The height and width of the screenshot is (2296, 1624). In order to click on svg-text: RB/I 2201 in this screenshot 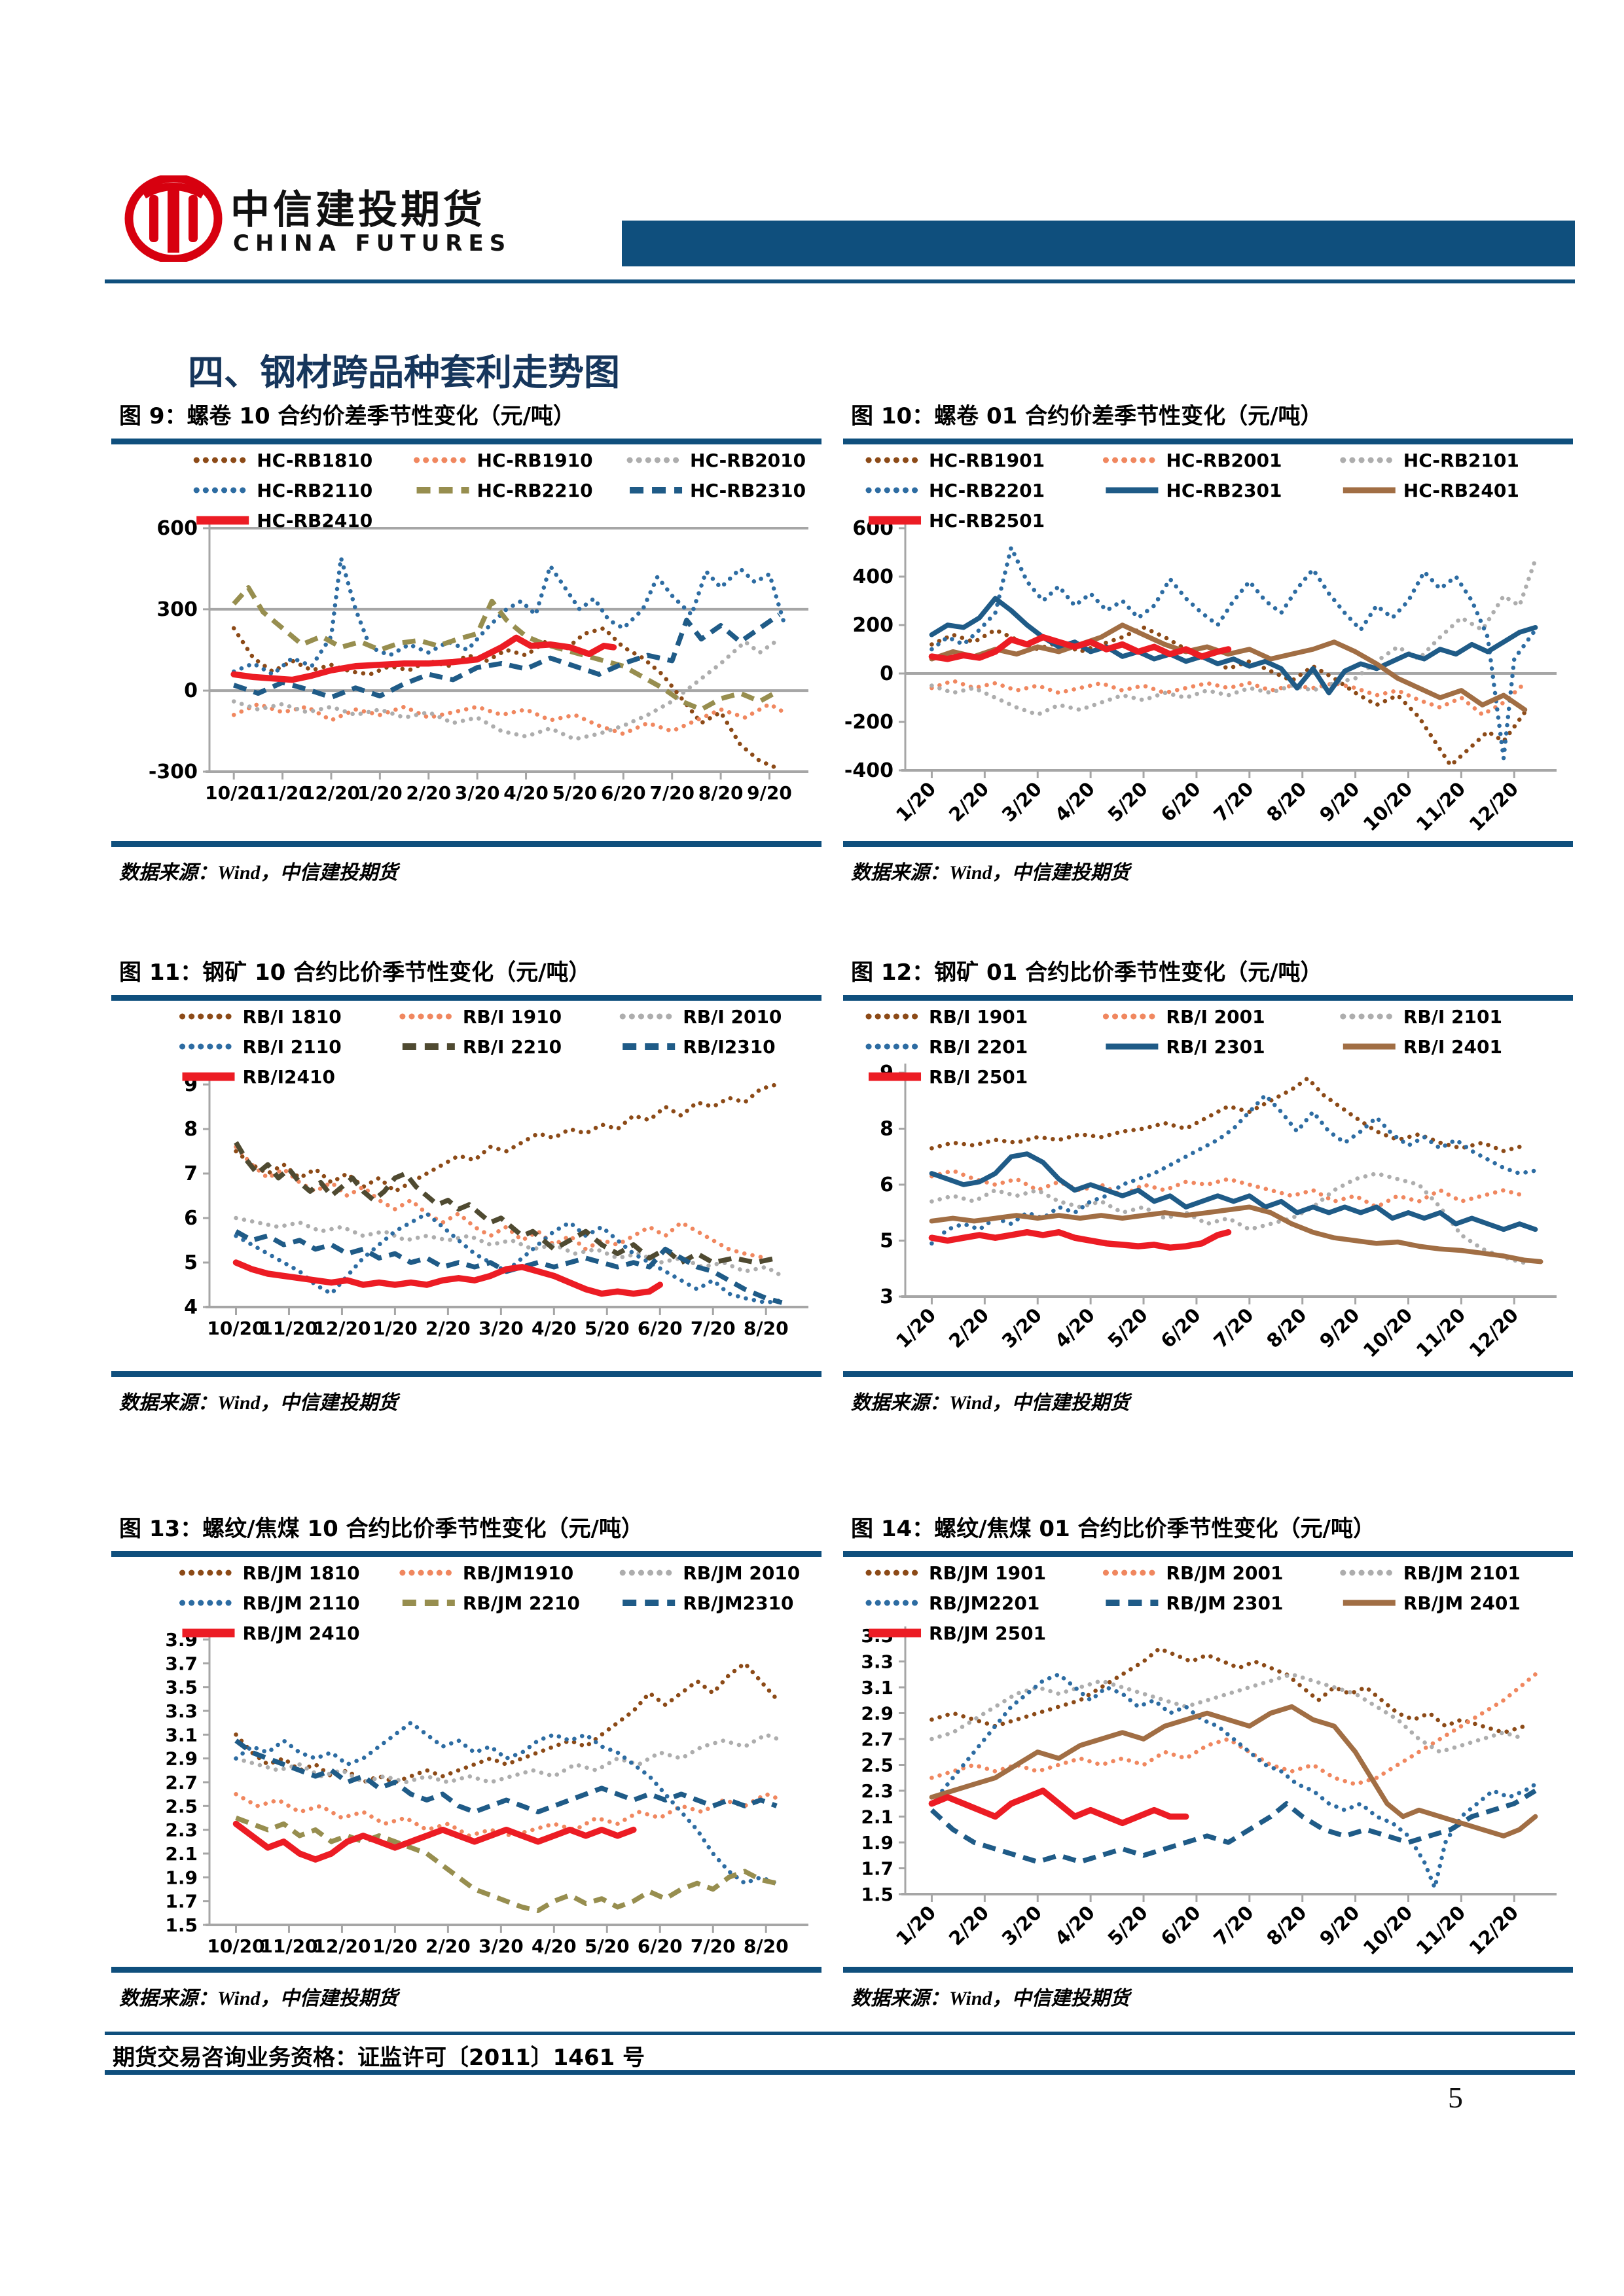, I will do `click(978, 1047)`.